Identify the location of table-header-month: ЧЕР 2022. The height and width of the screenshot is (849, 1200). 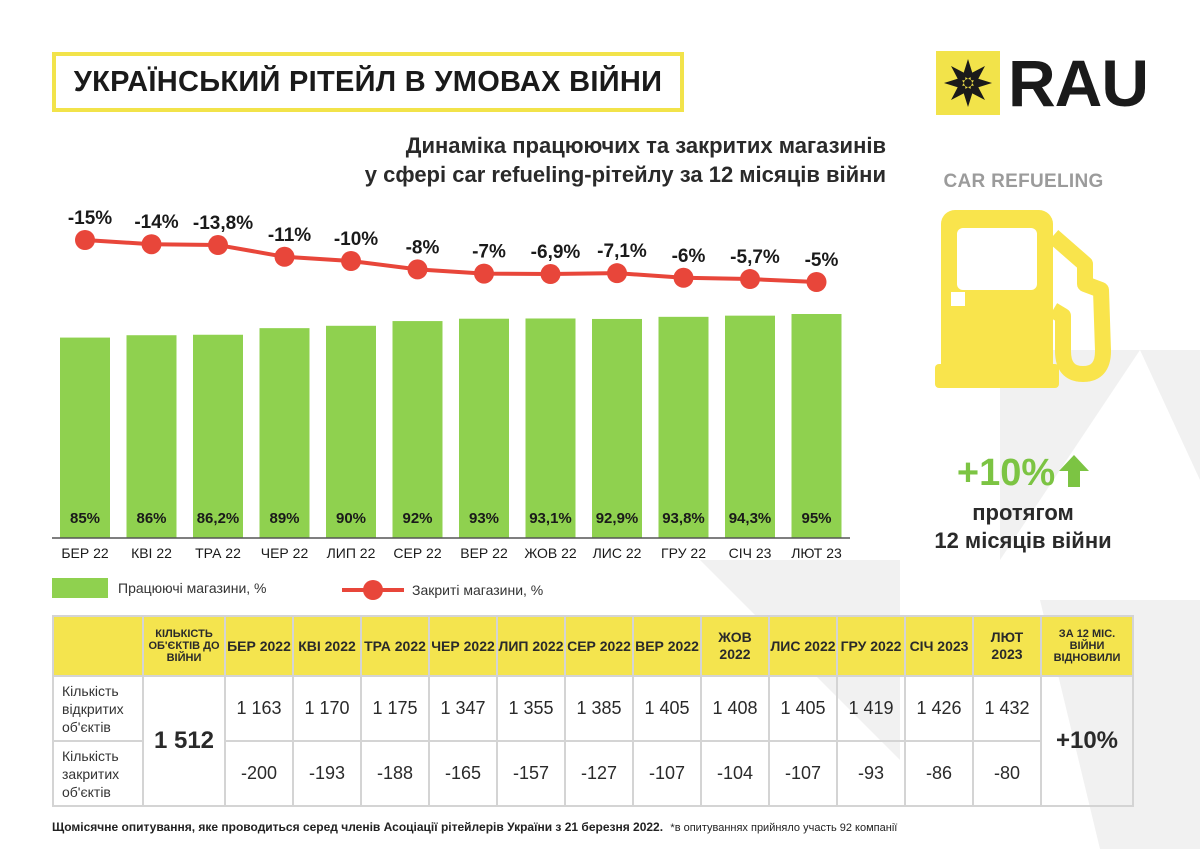
(463, 646).